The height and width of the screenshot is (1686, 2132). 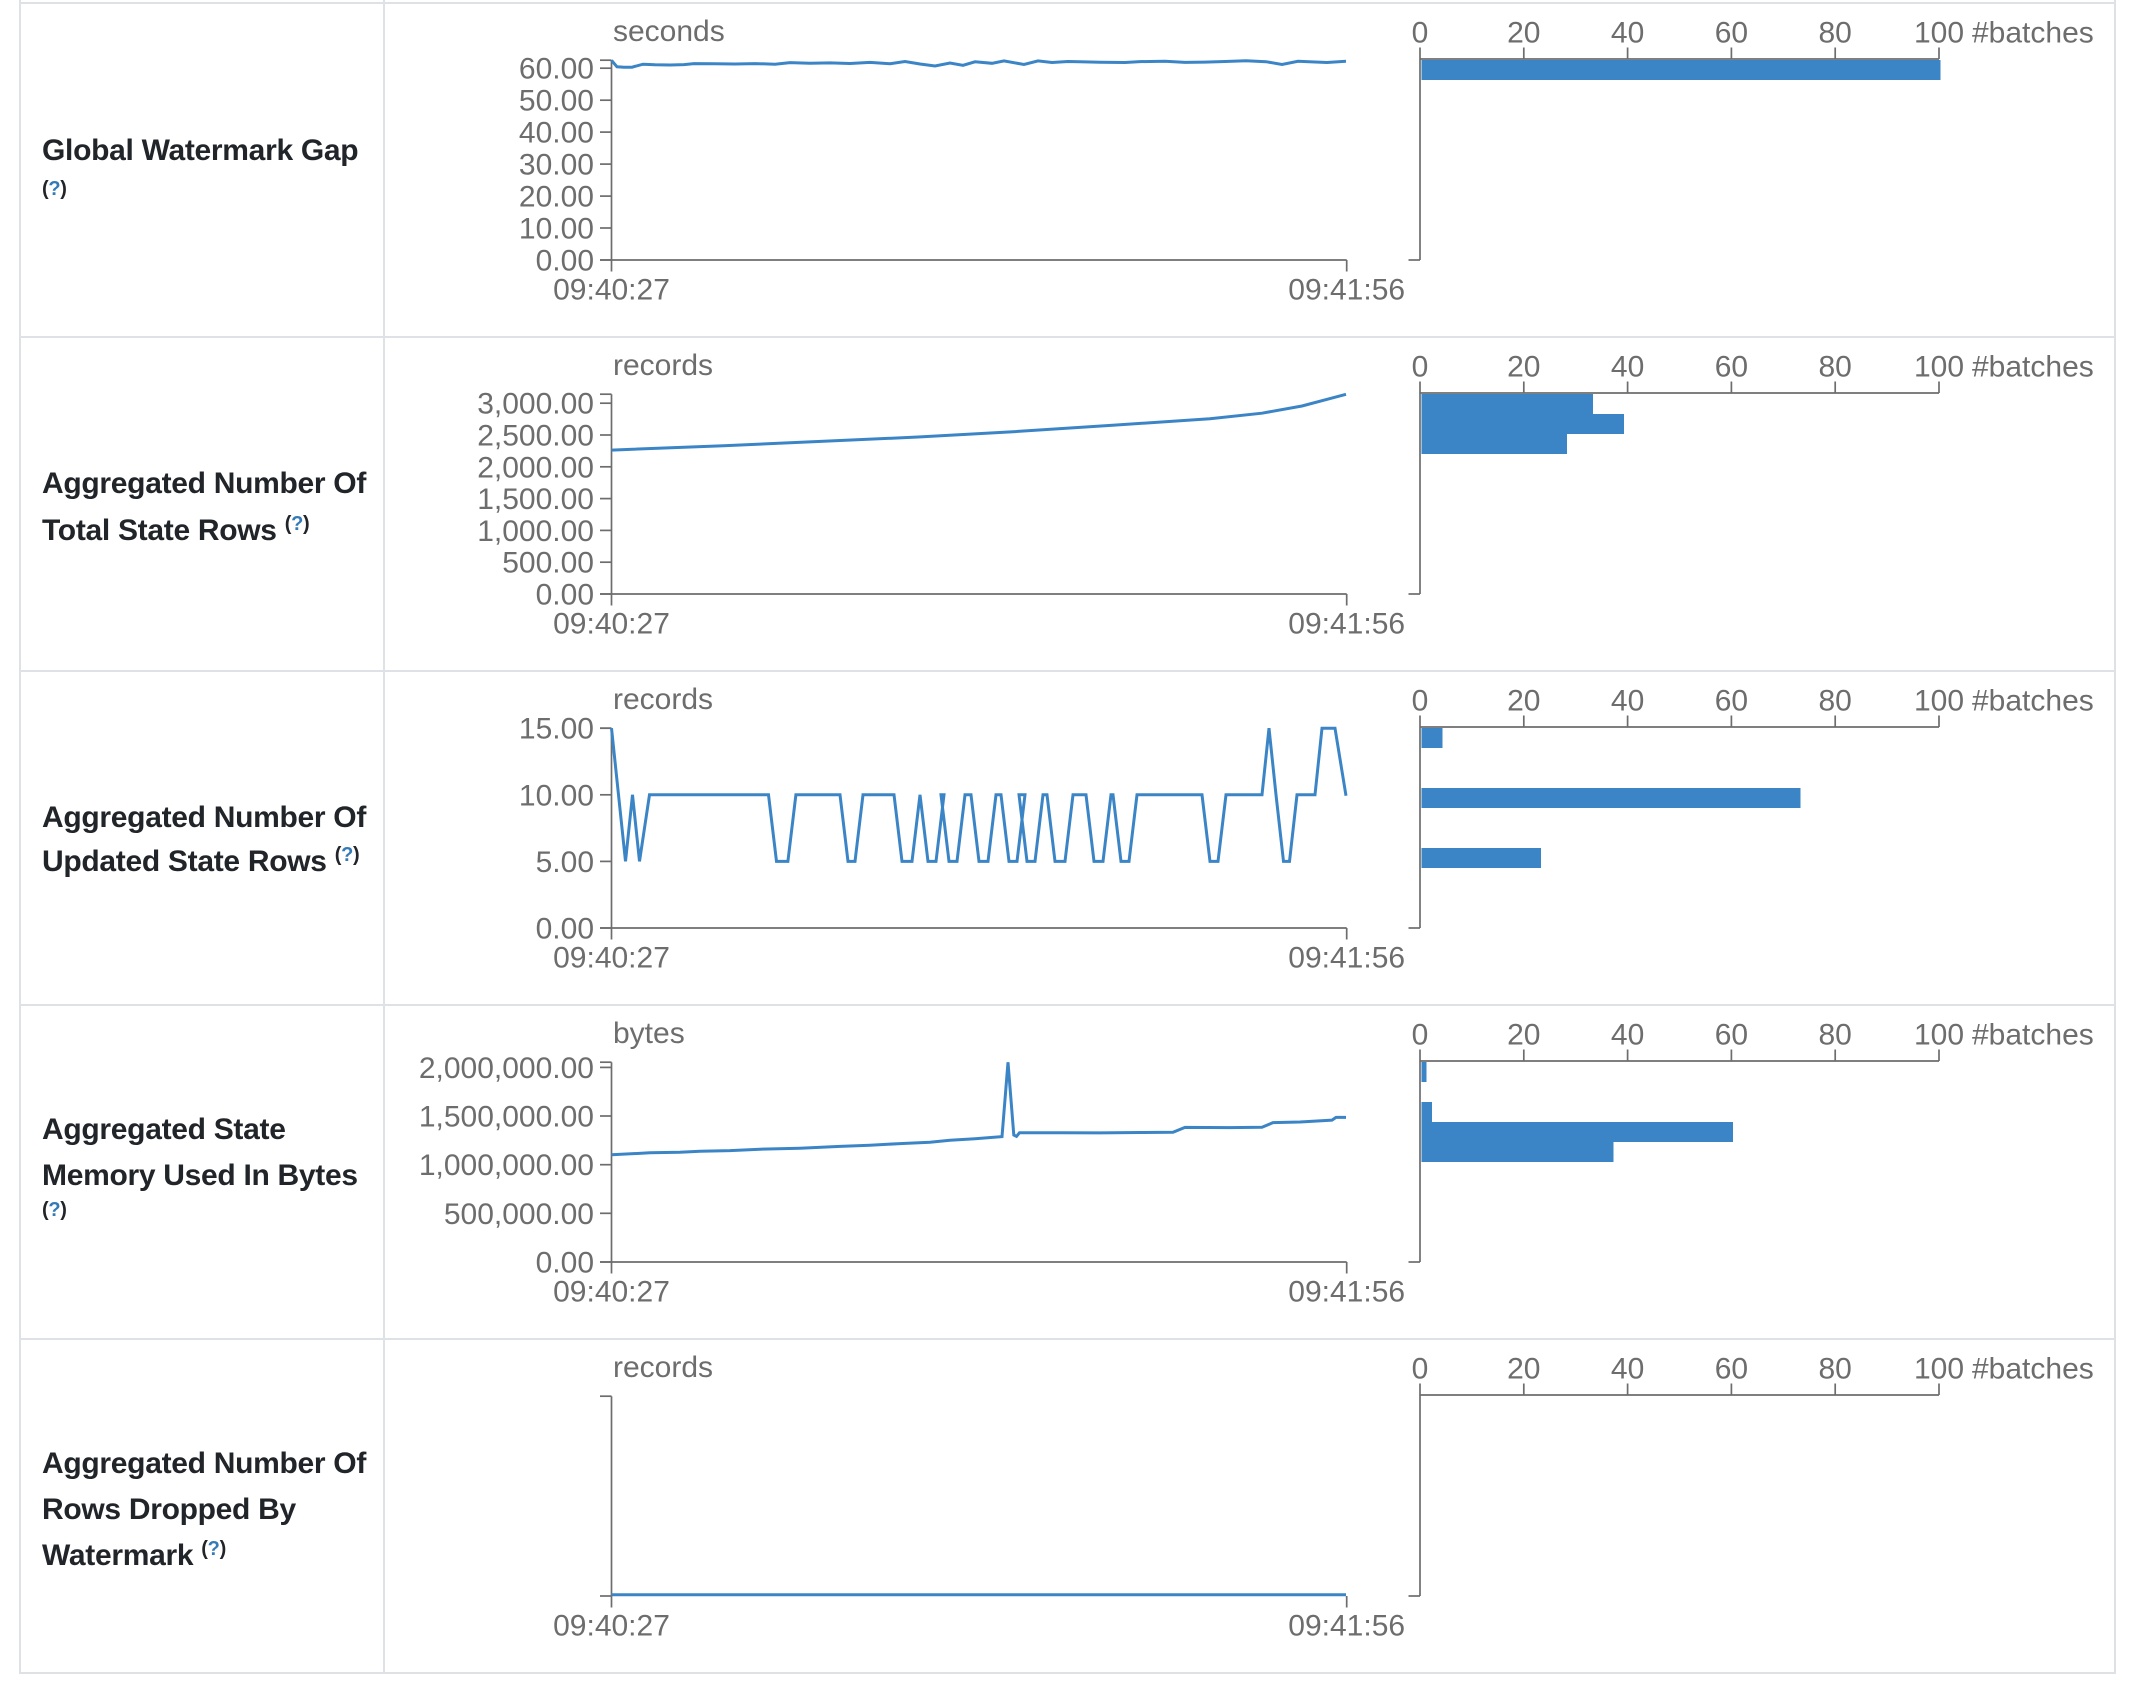 What do you see at coordinates (565, 862) in the screenshot?
I see `svg-text: 5.00` at bounding box center [565, 862].